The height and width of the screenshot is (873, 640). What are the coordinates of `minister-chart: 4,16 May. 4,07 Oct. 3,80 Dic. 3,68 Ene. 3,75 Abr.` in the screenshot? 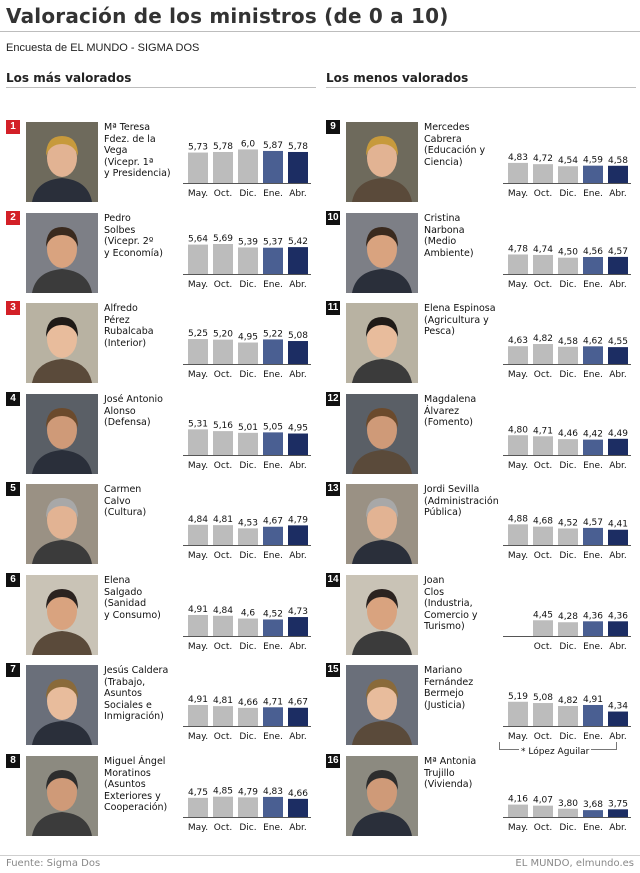 It's located at (567, 814).